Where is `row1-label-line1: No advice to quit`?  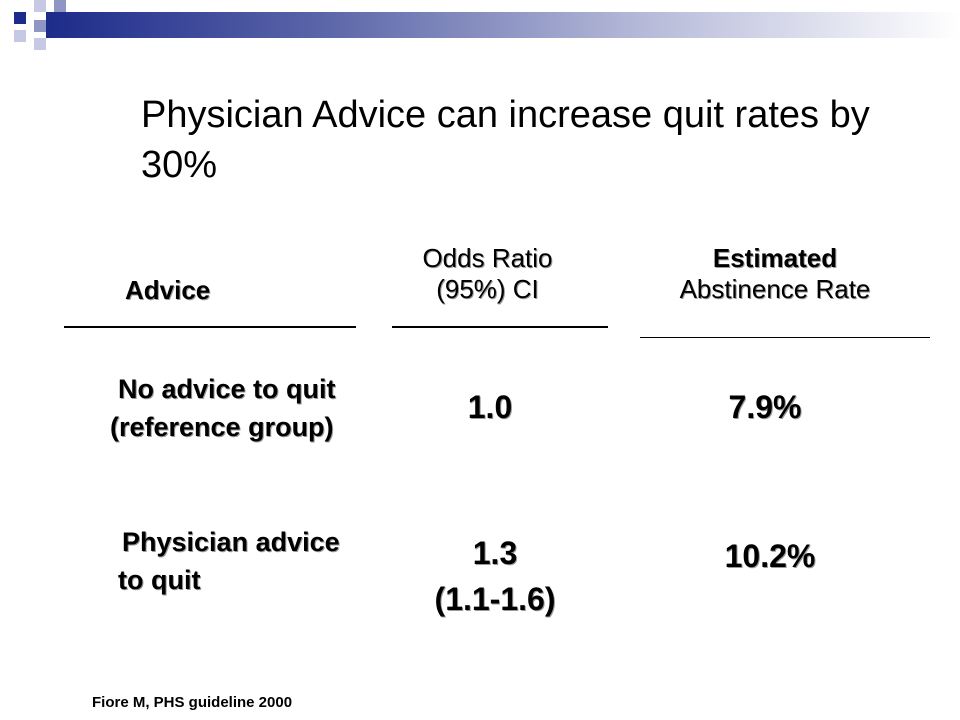
row1-label-line1: No advice to quit is located at coordinates (227, 389).